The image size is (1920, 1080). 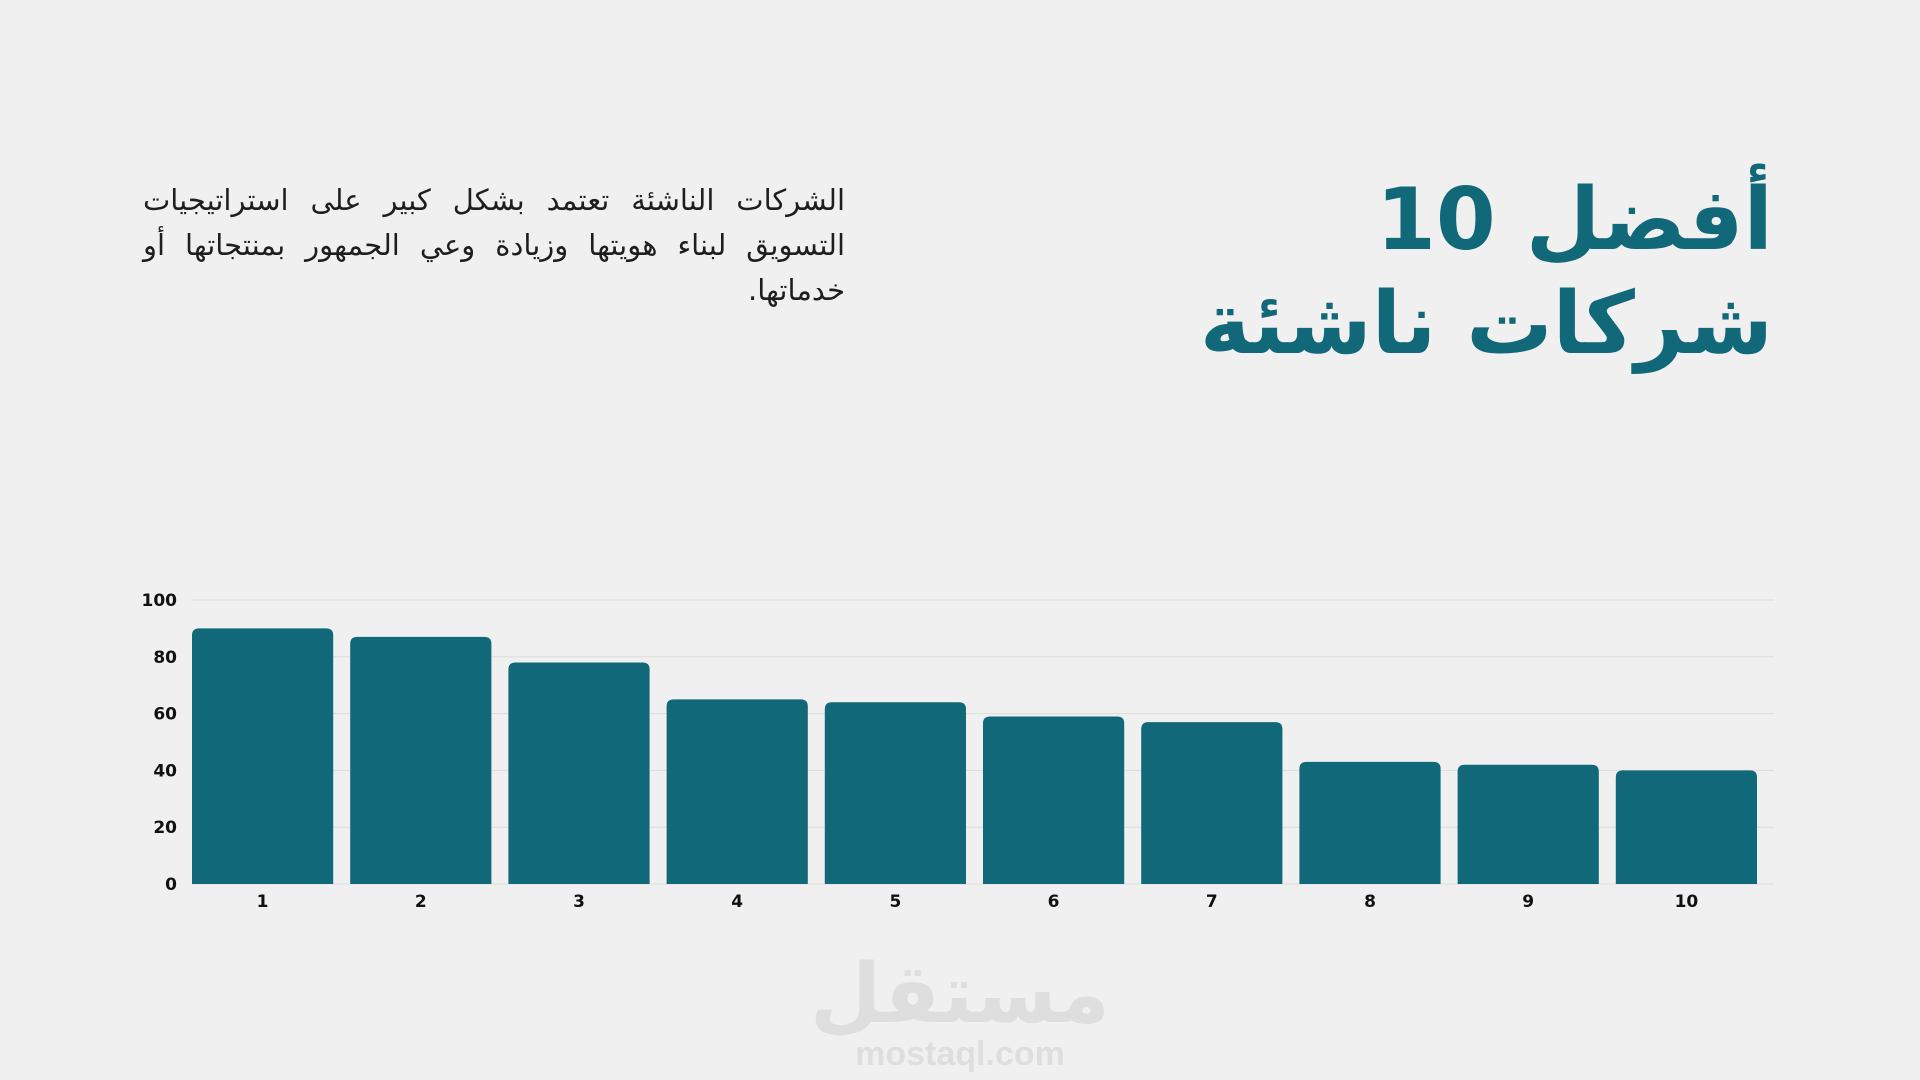 What do you see at coordinates (579, 902) in the screenshot?
I see `x-tick-label: 3` at bounding box center [579, 902].